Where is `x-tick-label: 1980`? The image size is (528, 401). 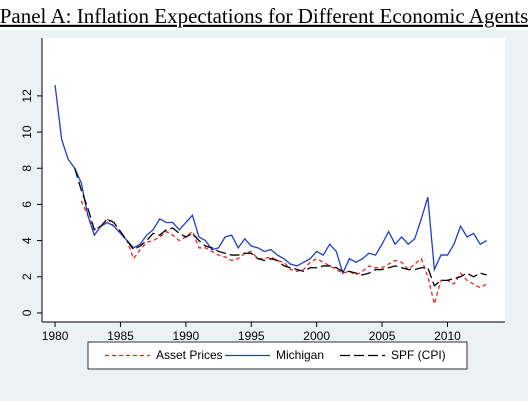
x-tick-label: 1980 is located at coordinates (55, 336).